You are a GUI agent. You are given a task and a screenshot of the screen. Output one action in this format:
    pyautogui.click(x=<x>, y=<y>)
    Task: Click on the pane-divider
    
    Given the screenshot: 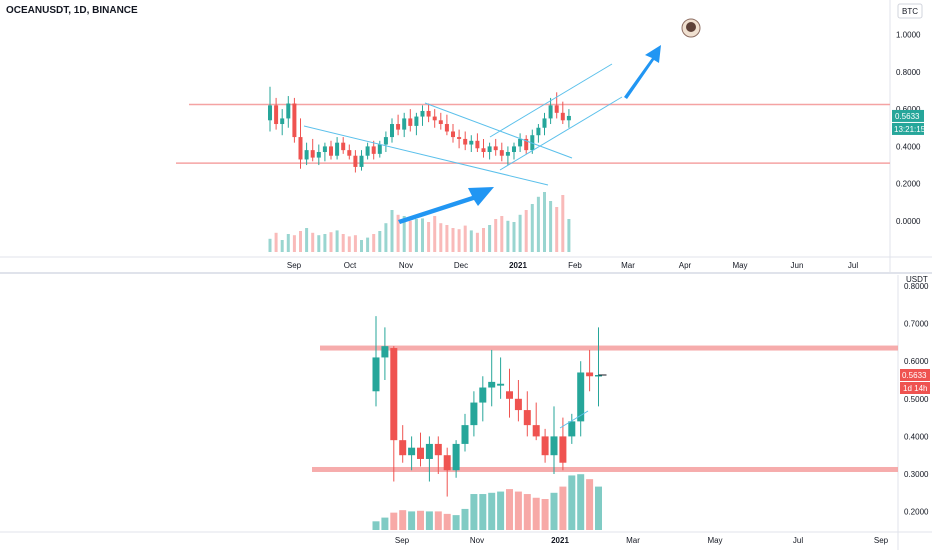 What is the action you would take?
    pyautogui.click(x=466, y=273)
    